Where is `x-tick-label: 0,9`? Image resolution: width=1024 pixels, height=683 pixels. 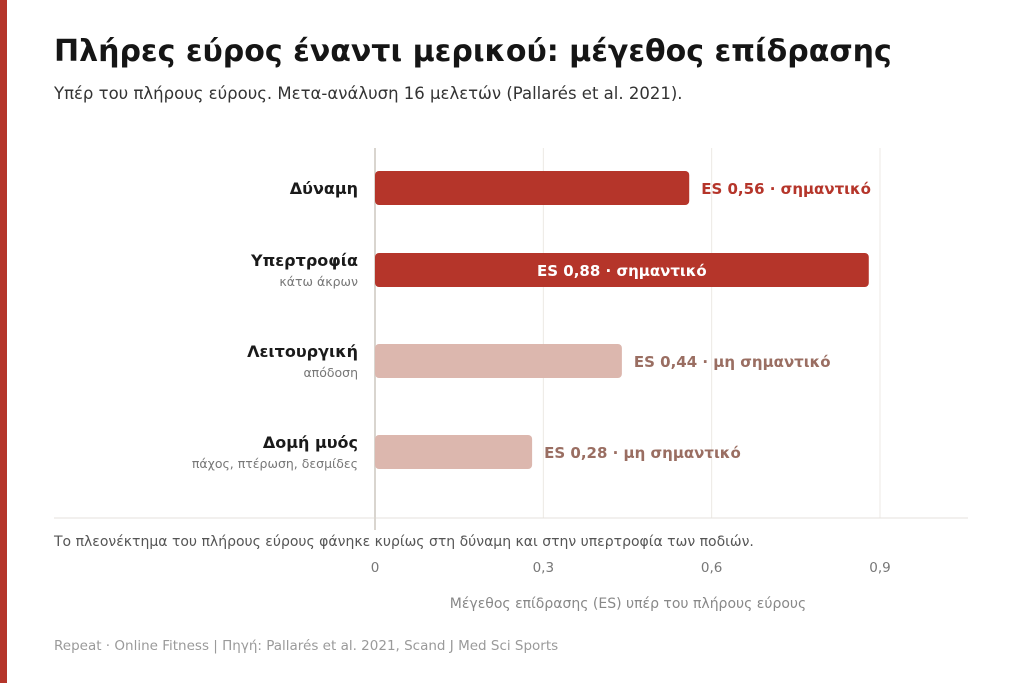
x-tick-label: 0,9 is located at coordinates (879, 568).